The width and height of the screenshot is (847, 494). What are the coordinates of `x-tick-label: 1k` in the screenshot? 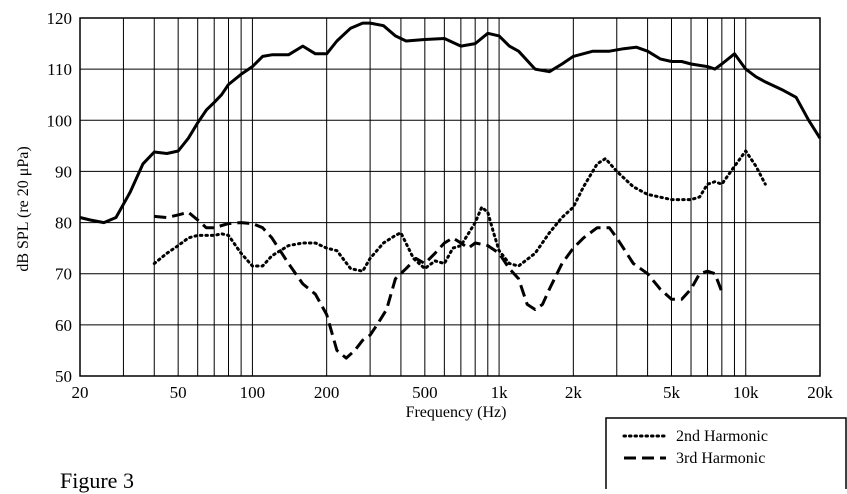 It's located at (500, 392).